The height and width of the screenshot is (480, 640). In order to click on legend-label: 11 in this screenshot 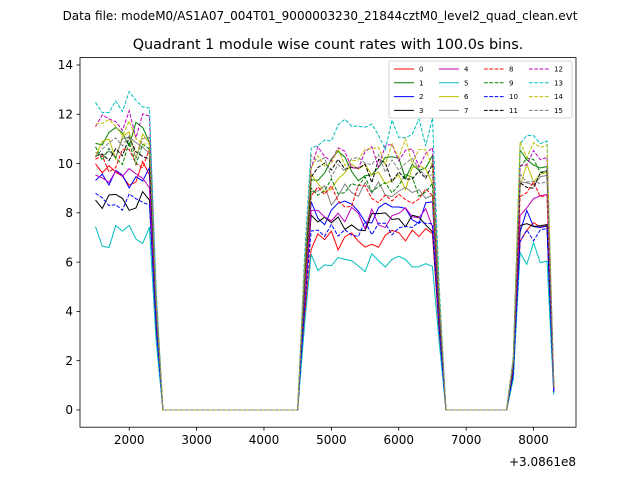, I will do `click(513, 111)`.